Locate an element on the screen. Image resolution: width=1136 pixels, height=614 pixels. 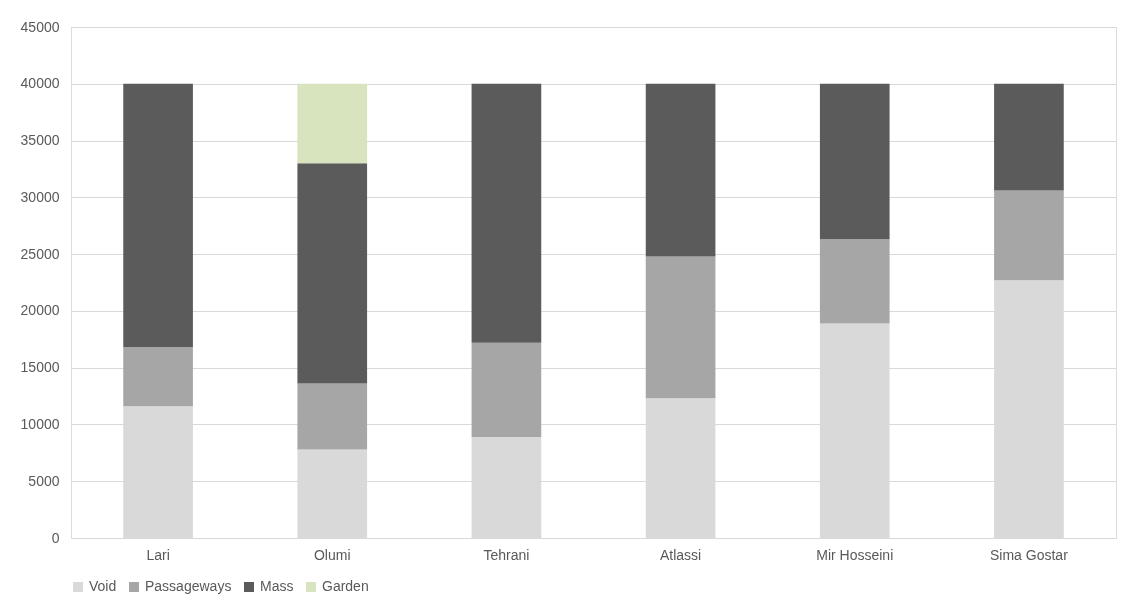
y-tick-label: 35000 is located at coordinates (40, 140).